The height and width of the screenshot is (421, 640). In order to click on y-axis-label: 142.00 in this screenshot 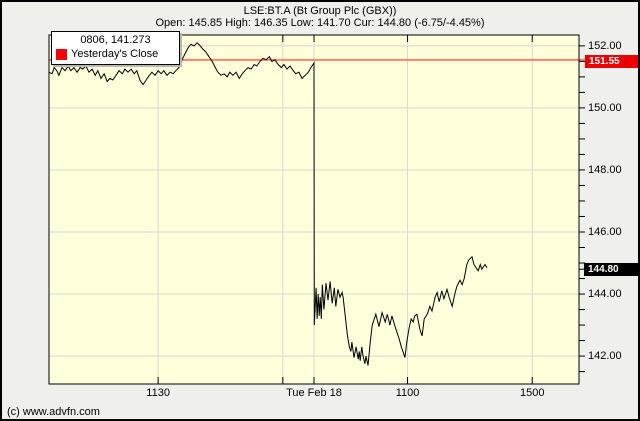, I will do `click(605, 356)`.